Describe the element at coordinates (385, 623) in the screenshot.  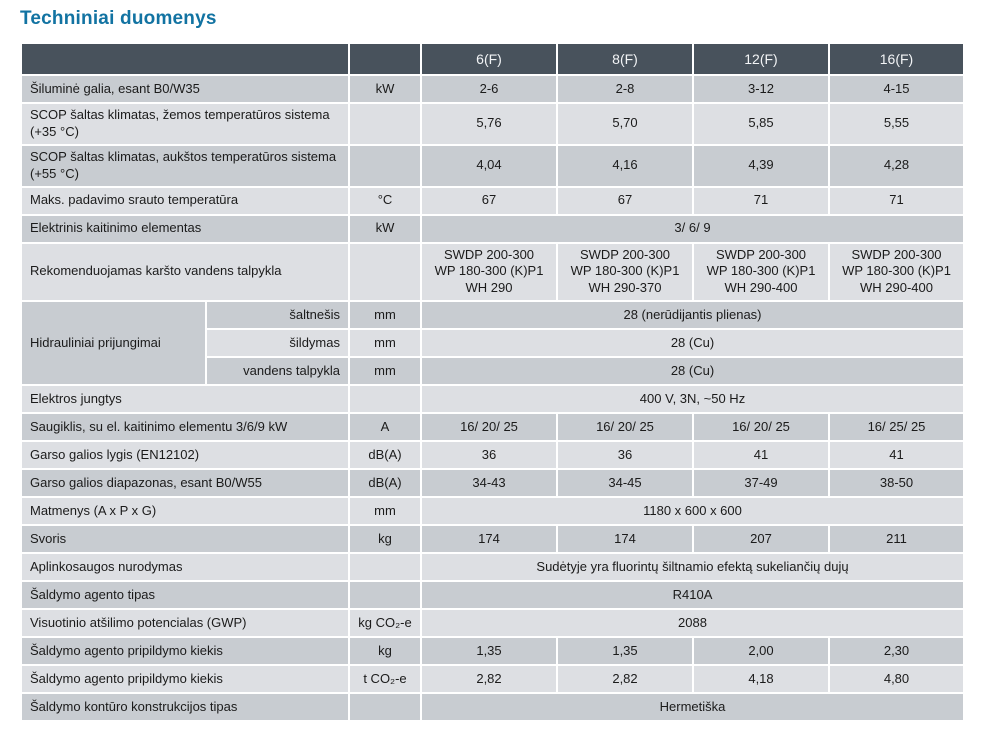
I see `row-unit: kg CO₂-e` at that location.